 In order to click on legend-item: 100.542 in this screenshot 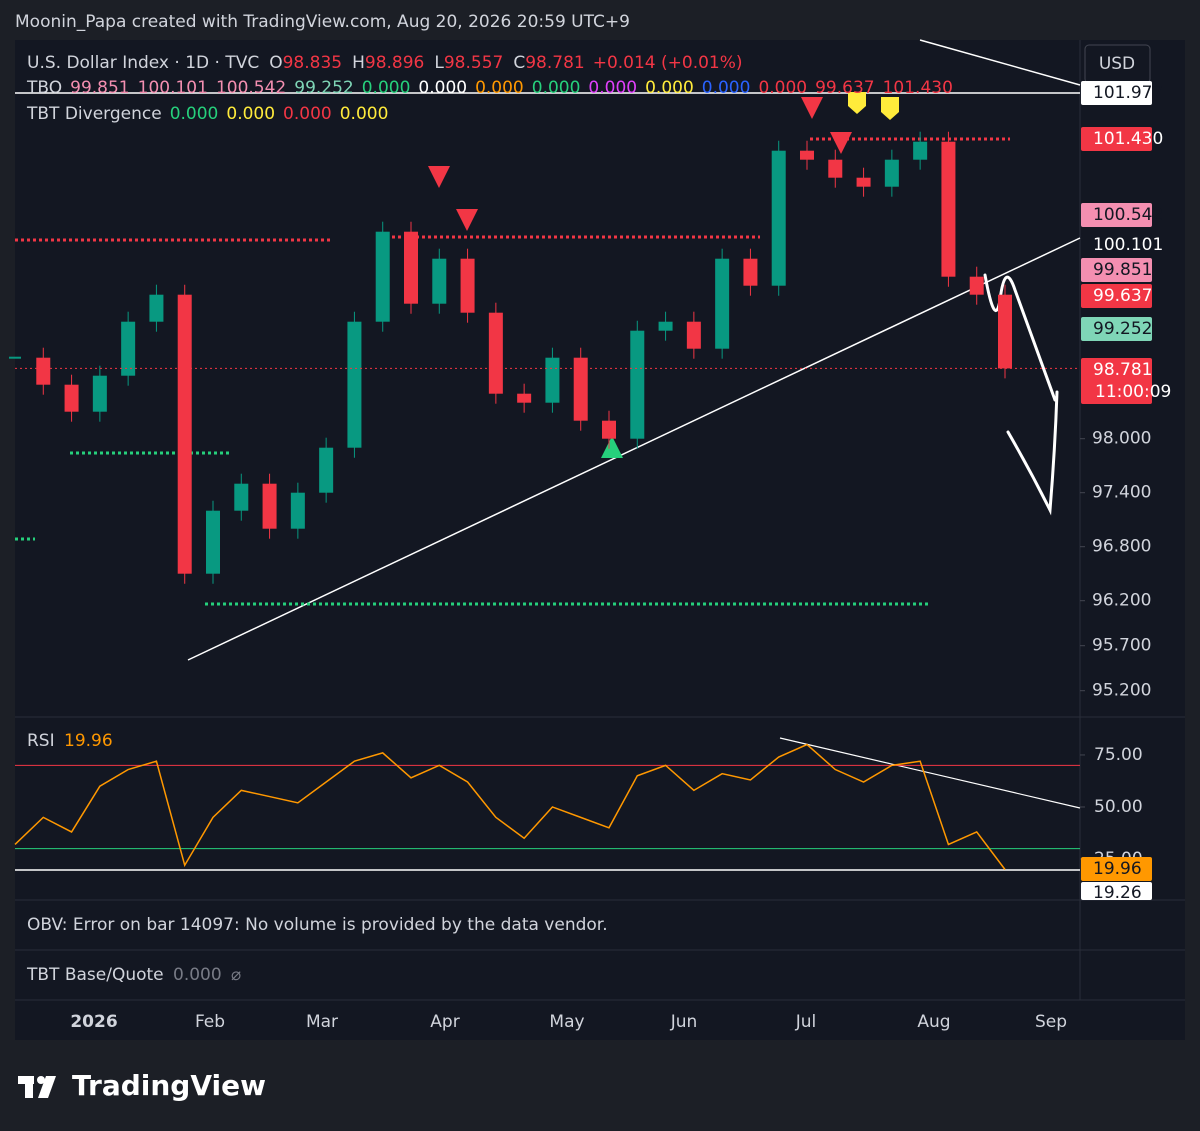, I will do `click(251, 88)`.